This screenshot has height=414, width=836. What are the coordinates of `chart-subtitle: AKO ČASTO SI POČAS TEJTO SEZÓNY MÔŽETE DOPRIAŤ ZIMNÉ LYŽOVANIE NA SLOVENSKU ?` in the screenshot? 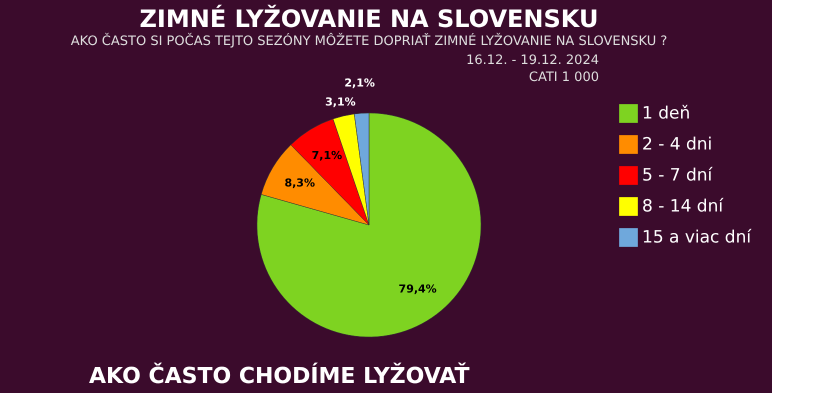 It's located at (369, 40).